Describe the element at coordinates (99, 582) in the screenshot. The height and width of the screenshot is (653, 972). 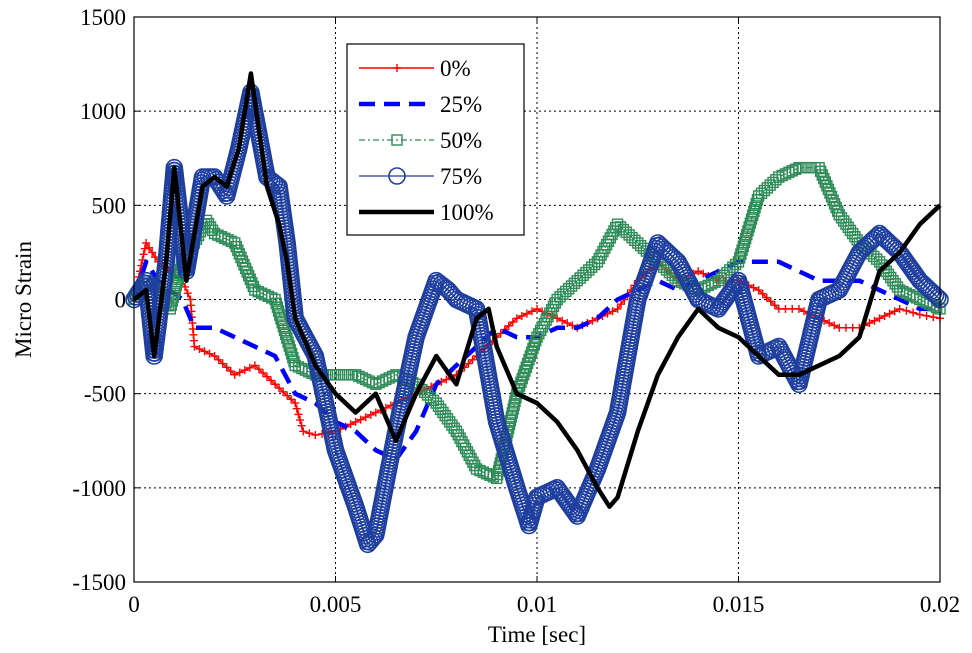
I see `y-tick-label: -1500` at that location.